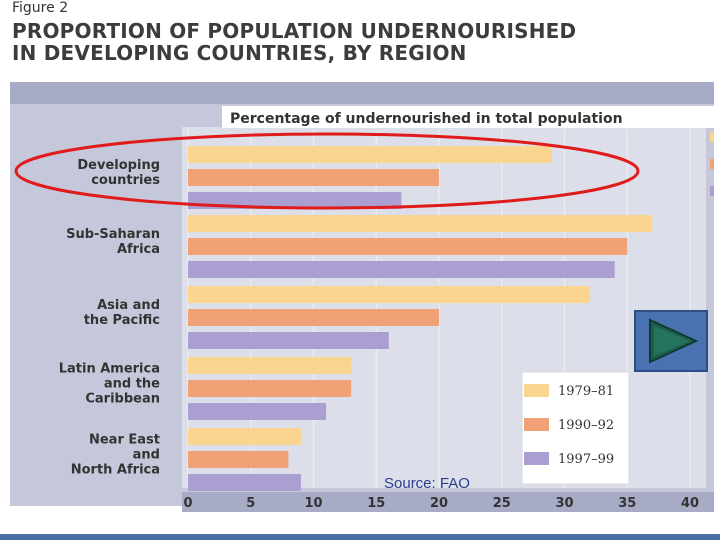  I want to click on figure-title-line-2: IN DEVELOPING COUNTRIES, BY REGION, so click(239, 53).